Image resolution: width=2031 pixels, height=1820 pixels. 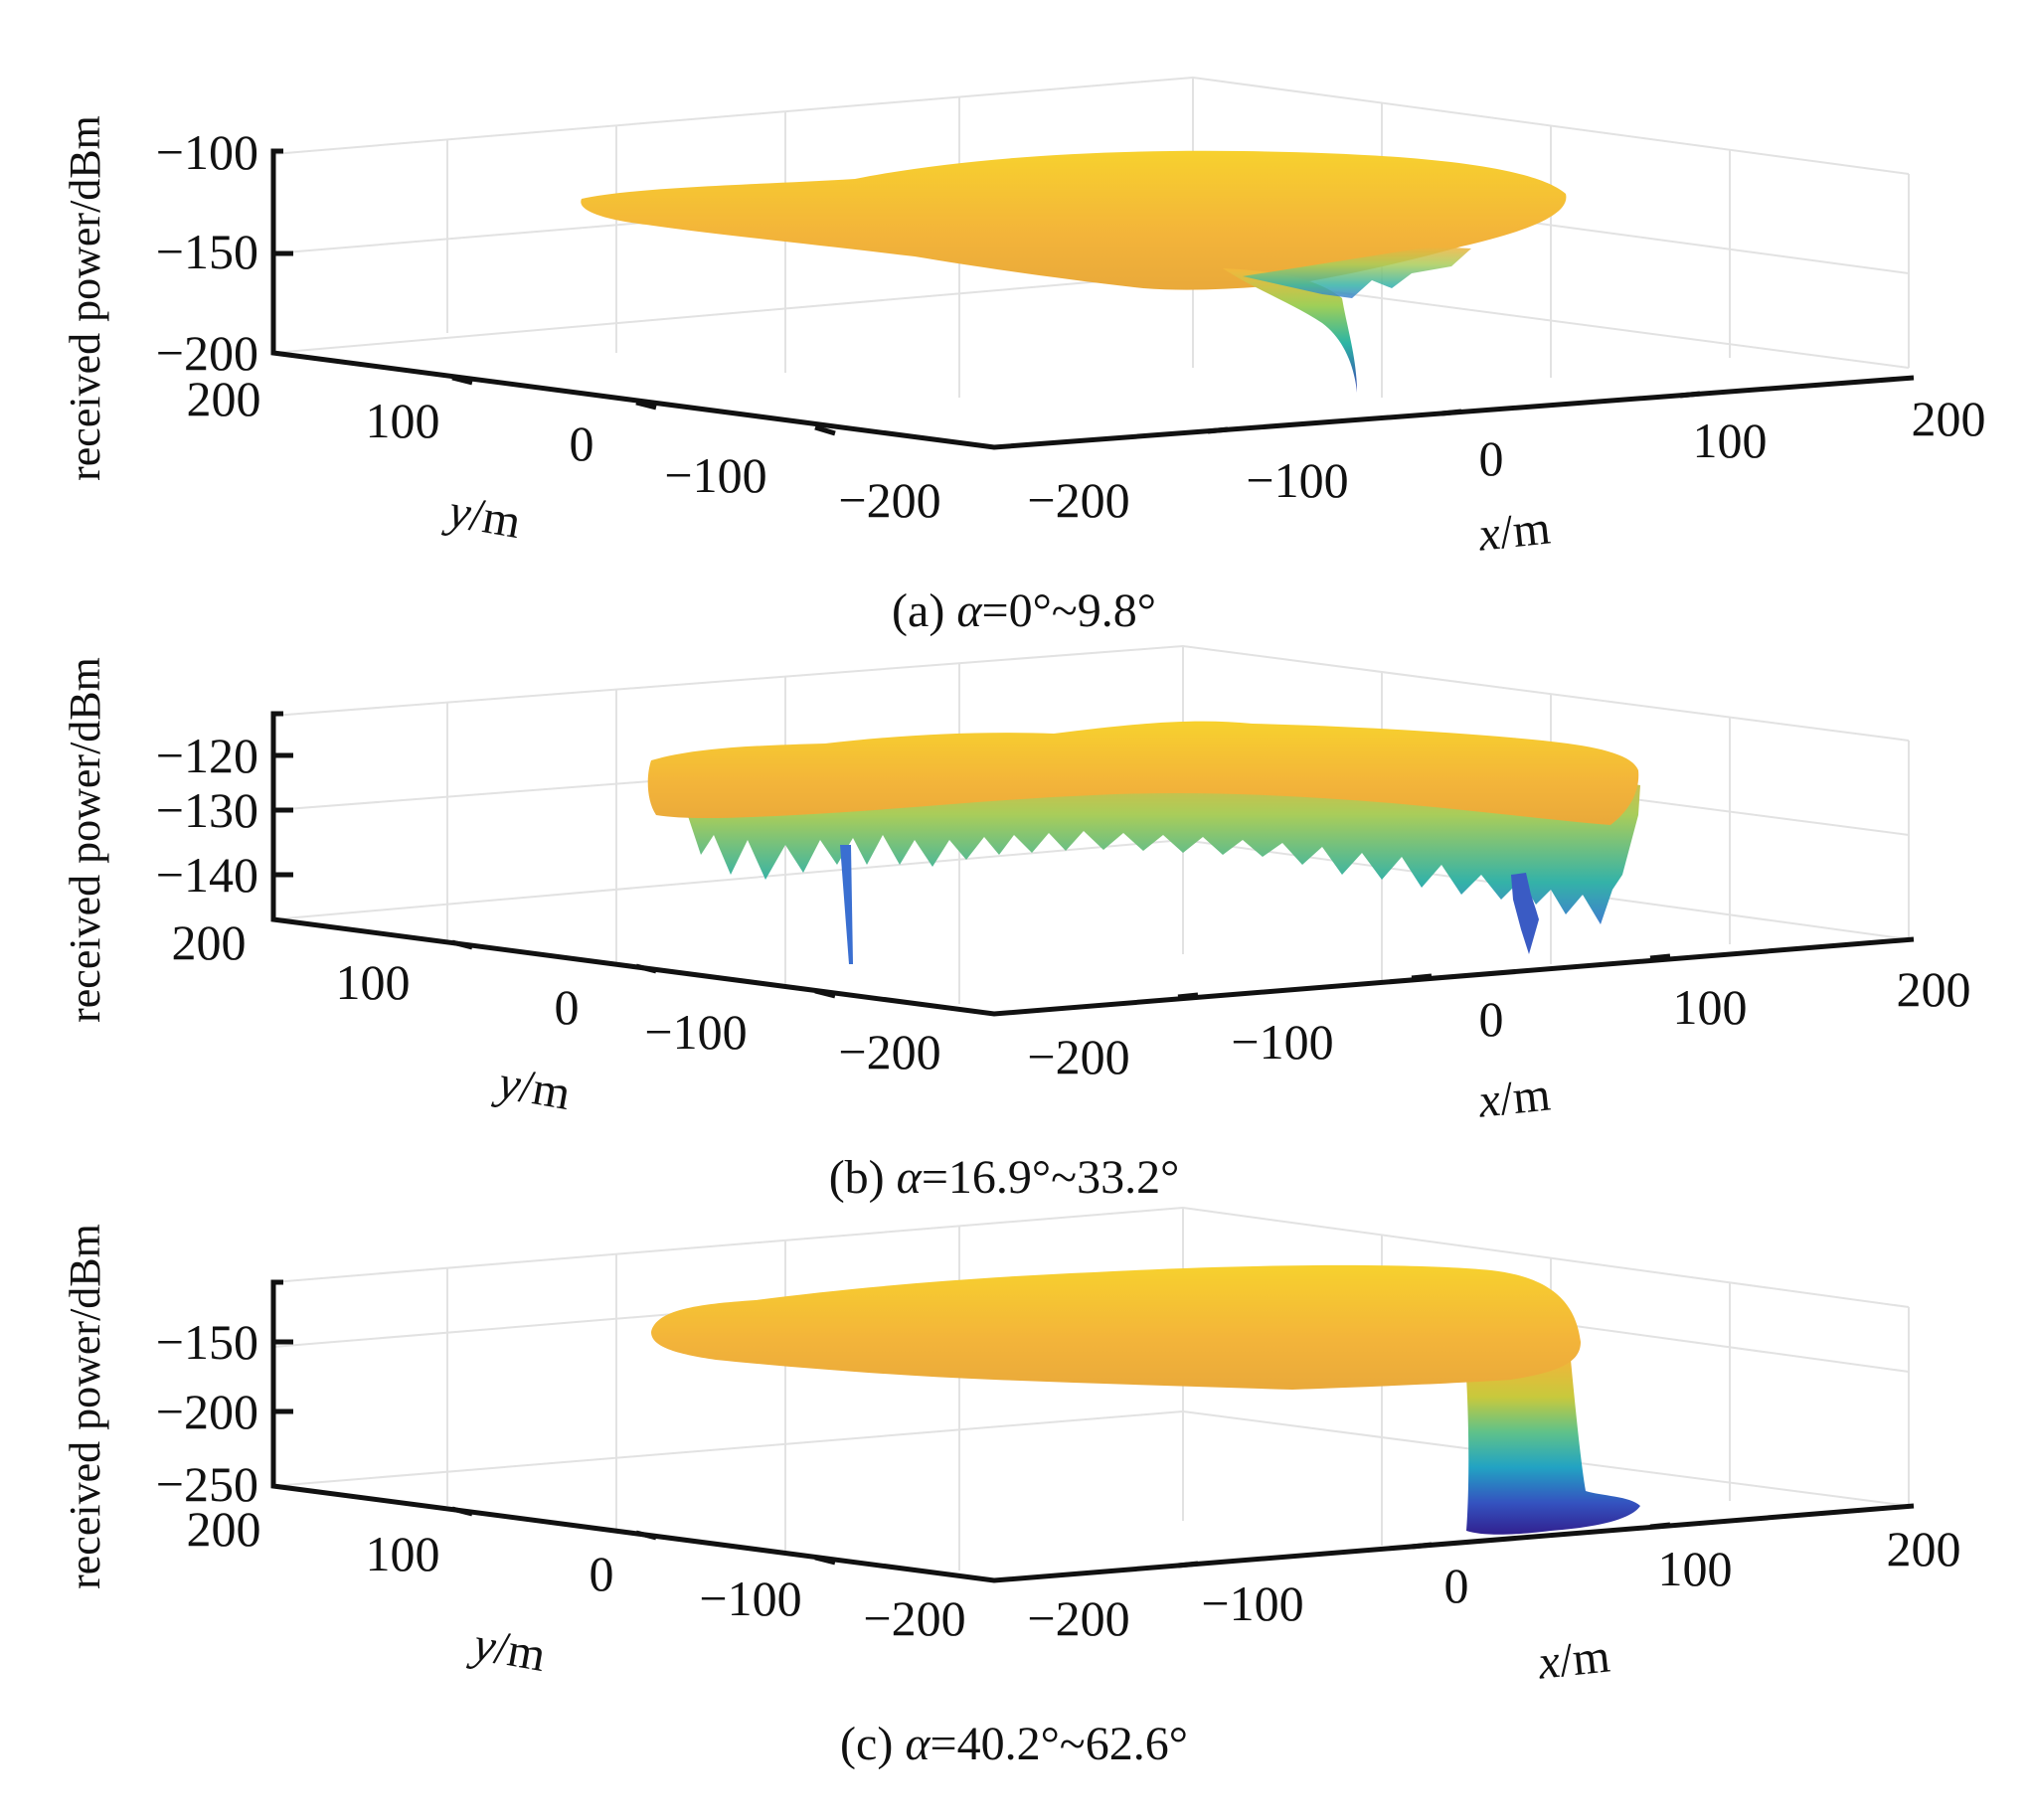 I want to click on panel-a-axes, so click(x=1092, y=299).